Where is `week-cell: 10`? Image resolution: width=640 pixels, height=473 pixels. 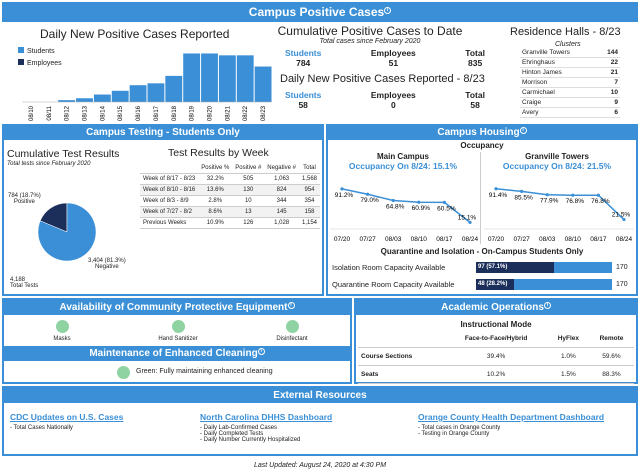
week-cell: 10 is located at coordinates (248, 201).